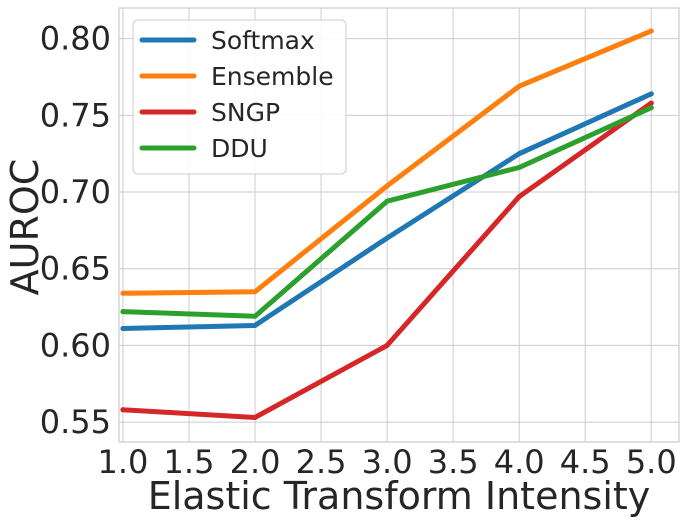  What do you see at coordinates (321, 462) in the screenshot?
I see `x-tick-label: 2.5` at bounding box center [321, 462].